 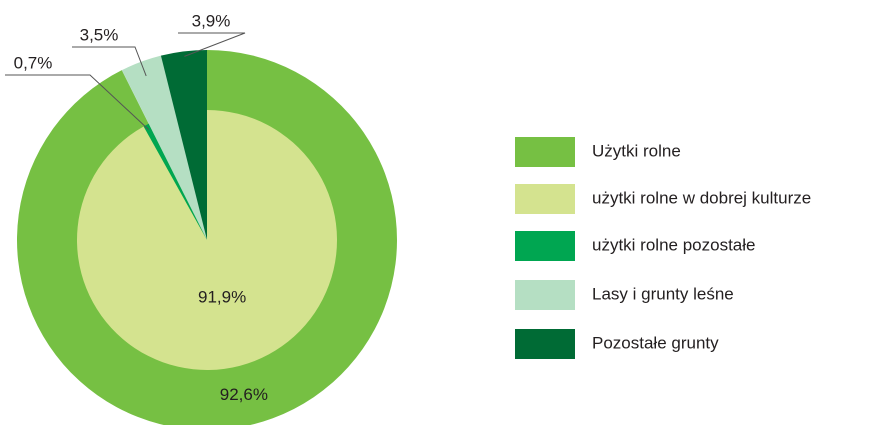 What do you see at coordinates (655, 342) in the screenshot?
I see `legend-label: Pozostałe grunty` at bounding box center [655, 342].